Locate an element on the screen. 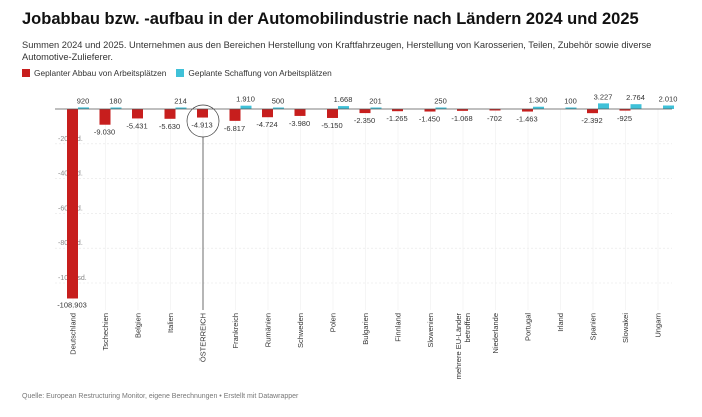  data-label-schaffung: 1.910 is located at coordinates (245, 99).